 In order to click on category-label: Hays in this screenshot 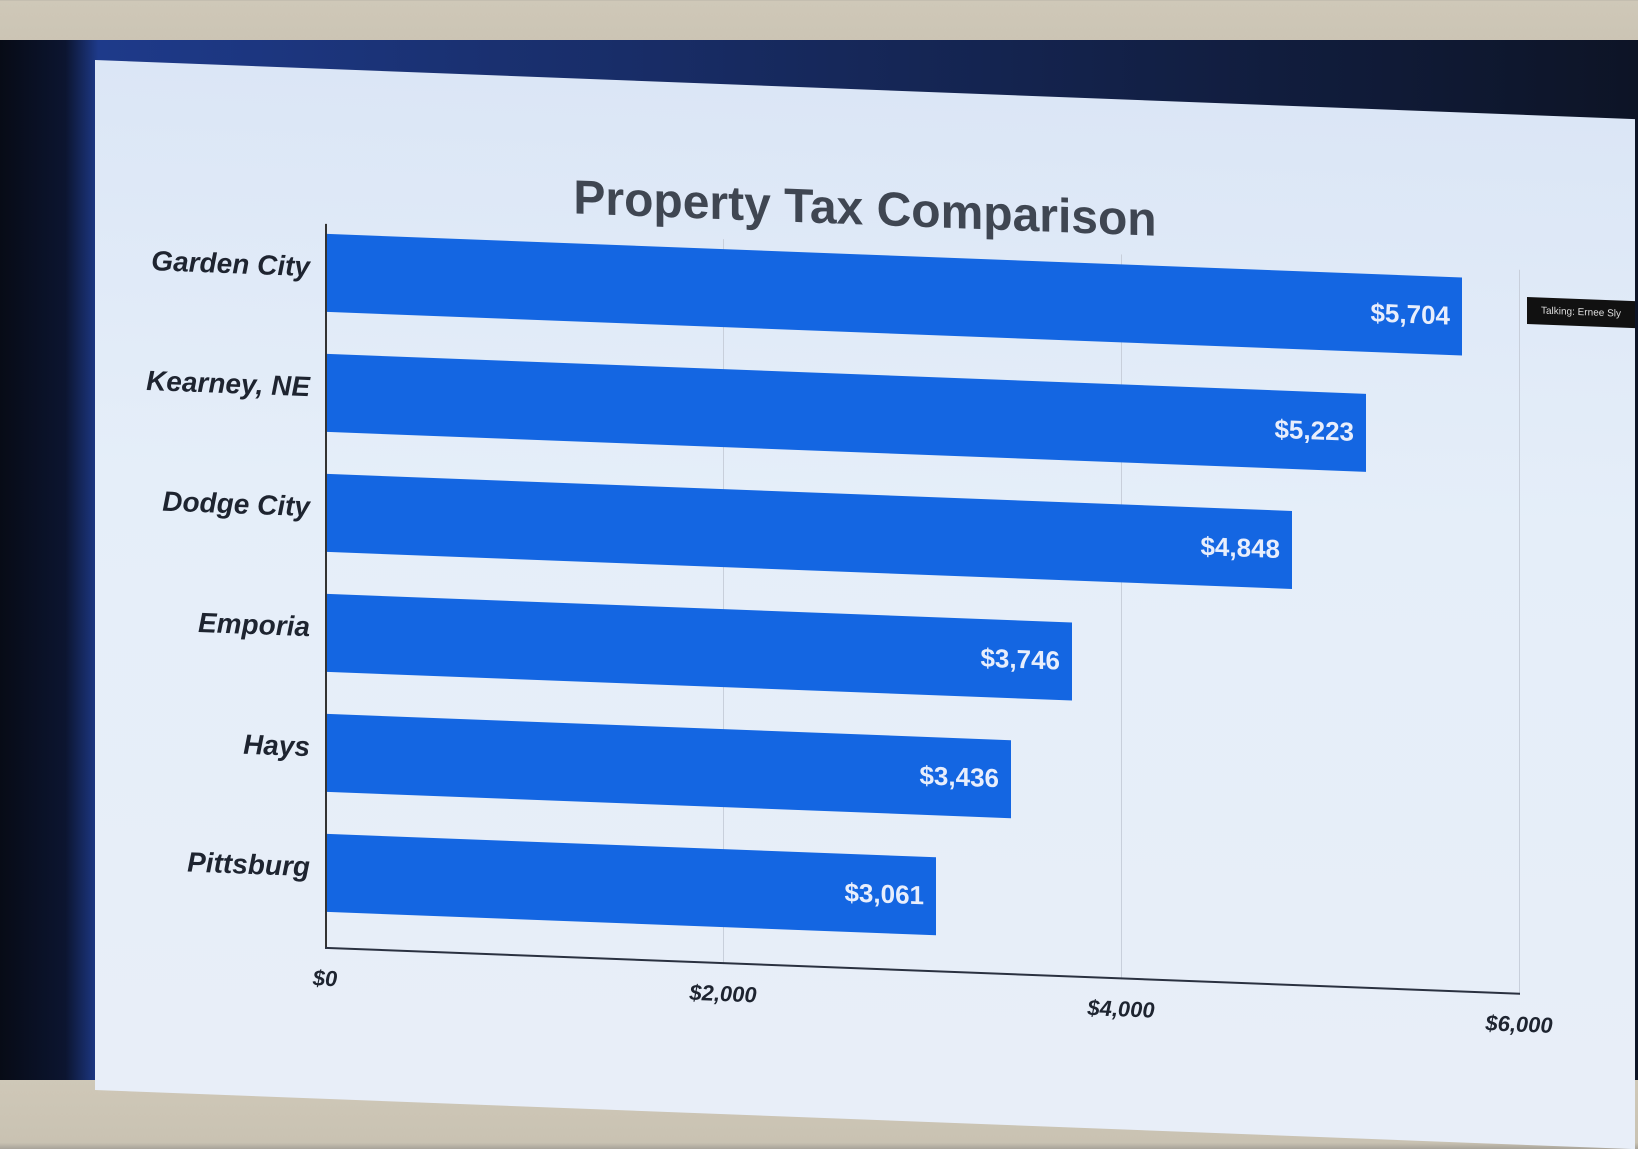, I will do `click(276, 745)`.